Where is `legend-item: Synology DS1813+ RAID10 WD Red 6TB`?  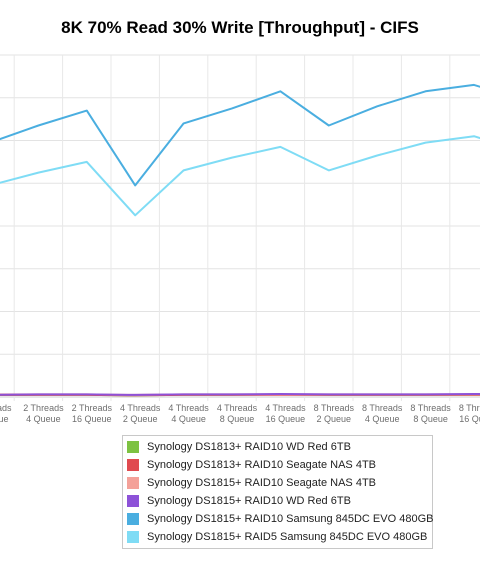 legend-item: Synology DS1813+ RAID10 WD Red 6TB is located at coordinates (277, 447).